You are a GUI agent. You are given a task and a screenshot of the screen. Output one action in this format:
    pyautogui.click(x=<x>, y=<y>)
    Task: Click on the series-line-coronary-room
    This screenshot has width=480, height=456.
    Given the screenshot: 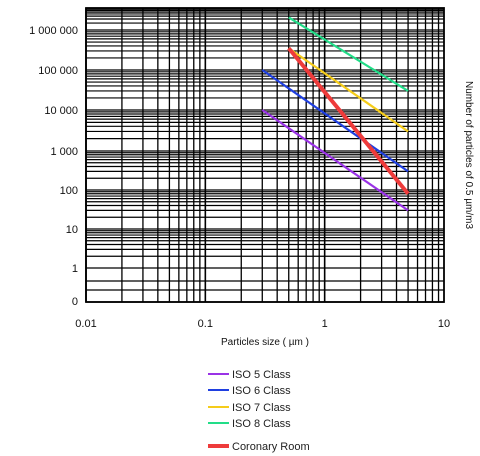 What is the action you would take?
    pyautogui.click(x=348, y=121)
    